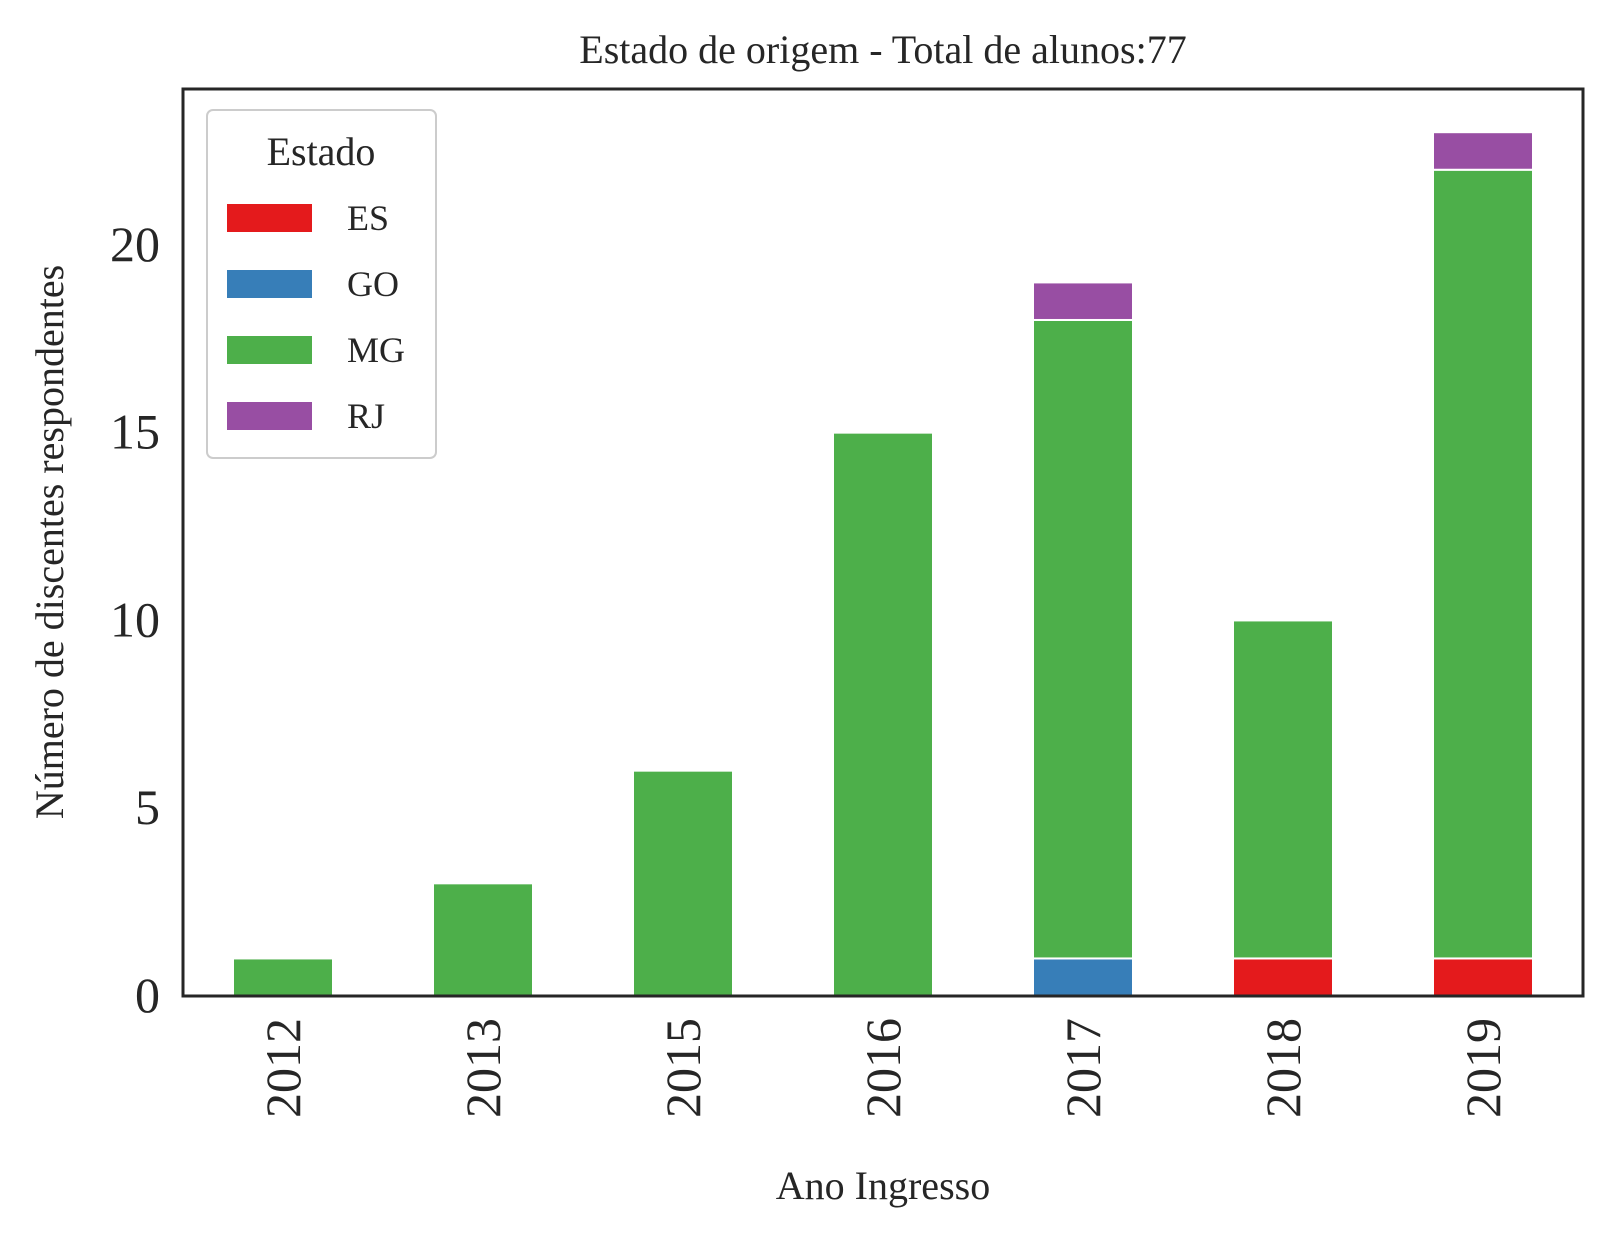 This screenshot has width=1609, height=1236. What do you see at coordinates (135, 244) in the screenshot?
I see `y-tick-label: 20` at bounding box center [135, 244].